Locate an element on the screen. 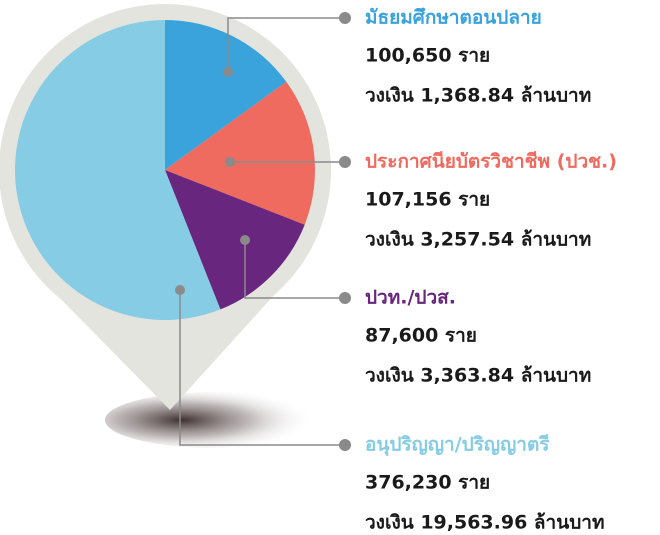 This screenshot has height=535, width=660. pin-shadow is located at coordinates (215, 420).